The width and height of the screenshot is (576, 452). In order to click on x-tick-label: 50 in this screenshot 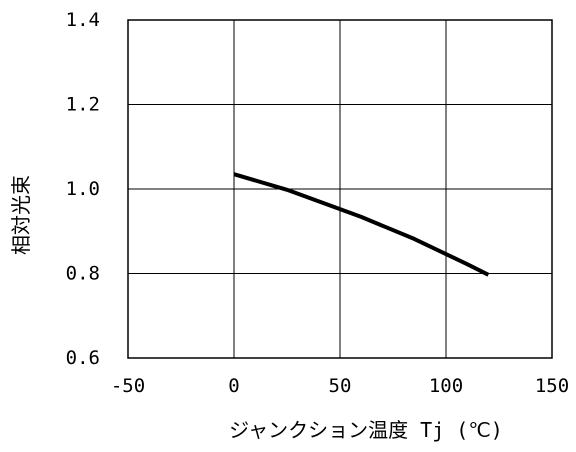, I will do `click(340, 386)`.